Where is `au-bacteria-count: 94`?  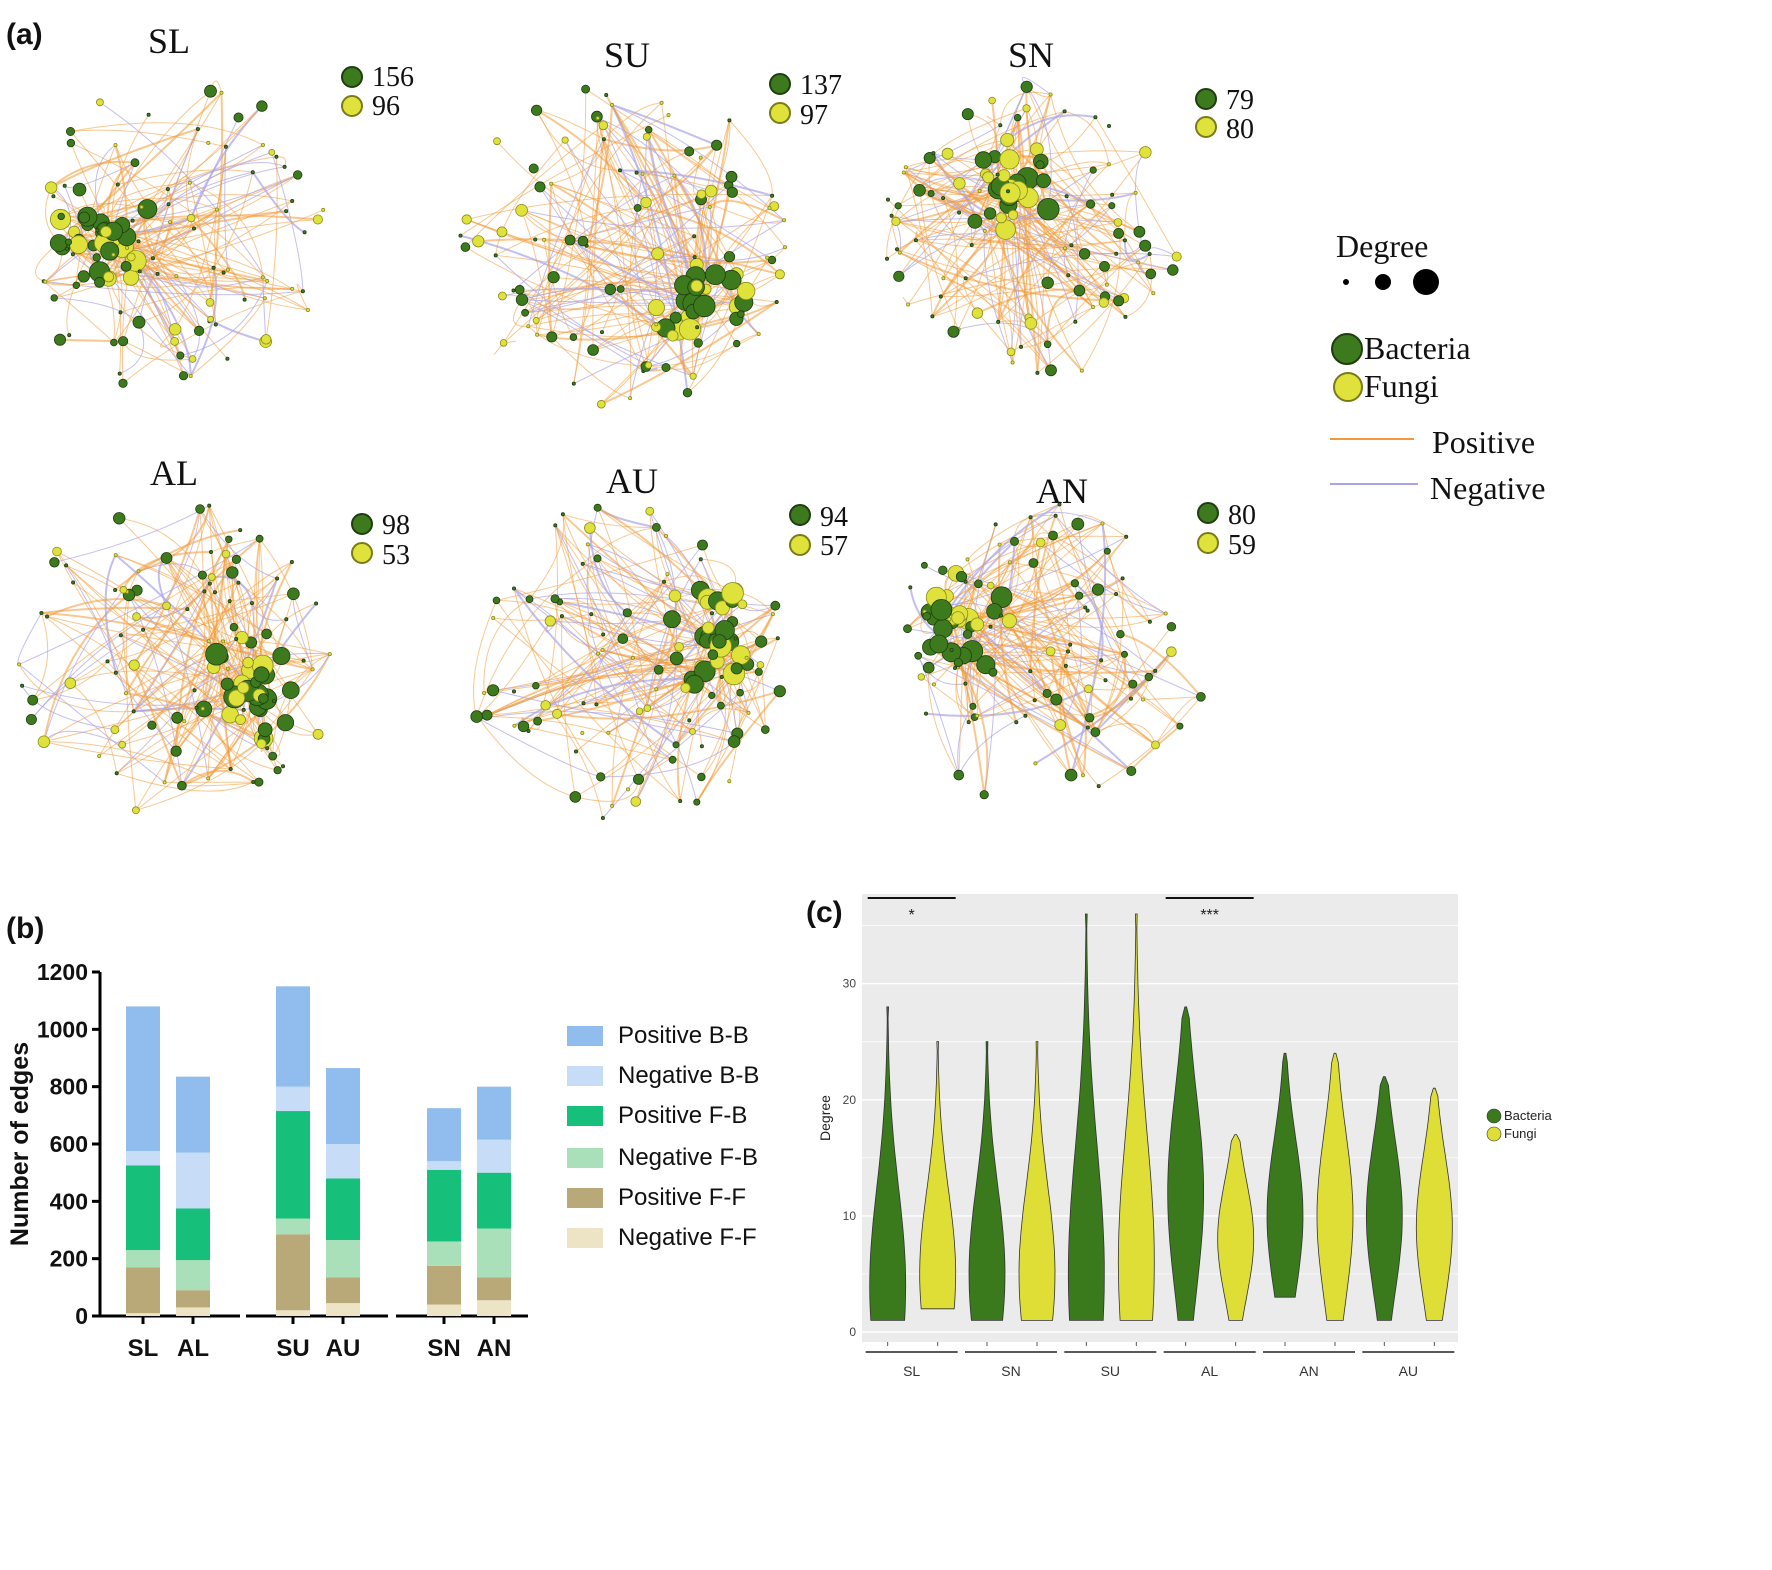
au-bacteria-count: 94 is located at coordinates (834, 517).